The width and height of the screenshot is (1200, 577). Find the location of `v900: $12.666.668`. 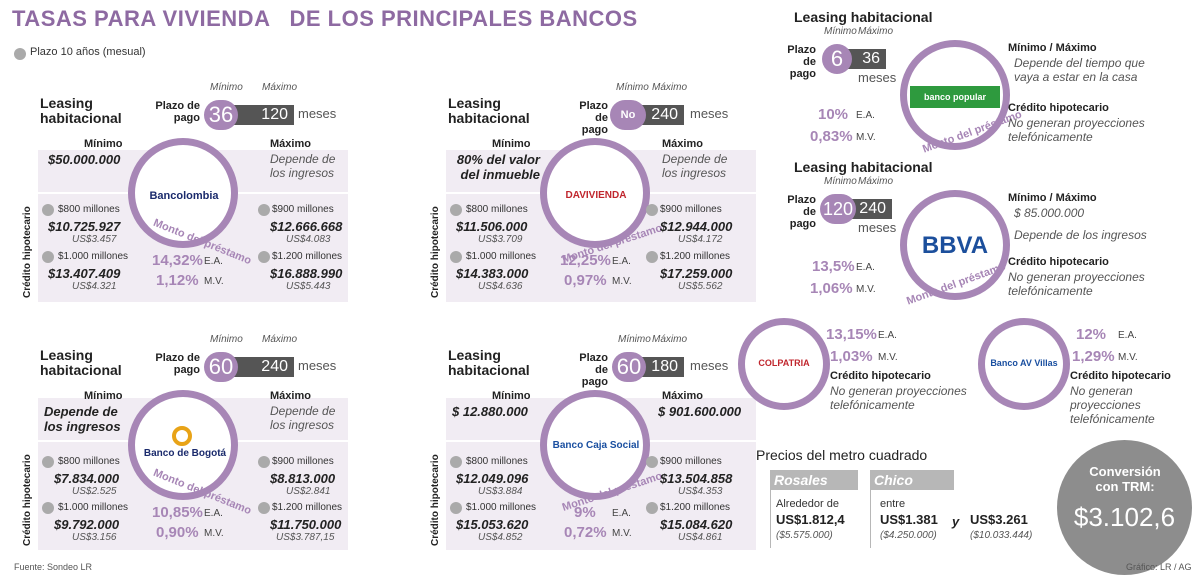

v900: $12.666.668 is located at coordinates (306, 226).